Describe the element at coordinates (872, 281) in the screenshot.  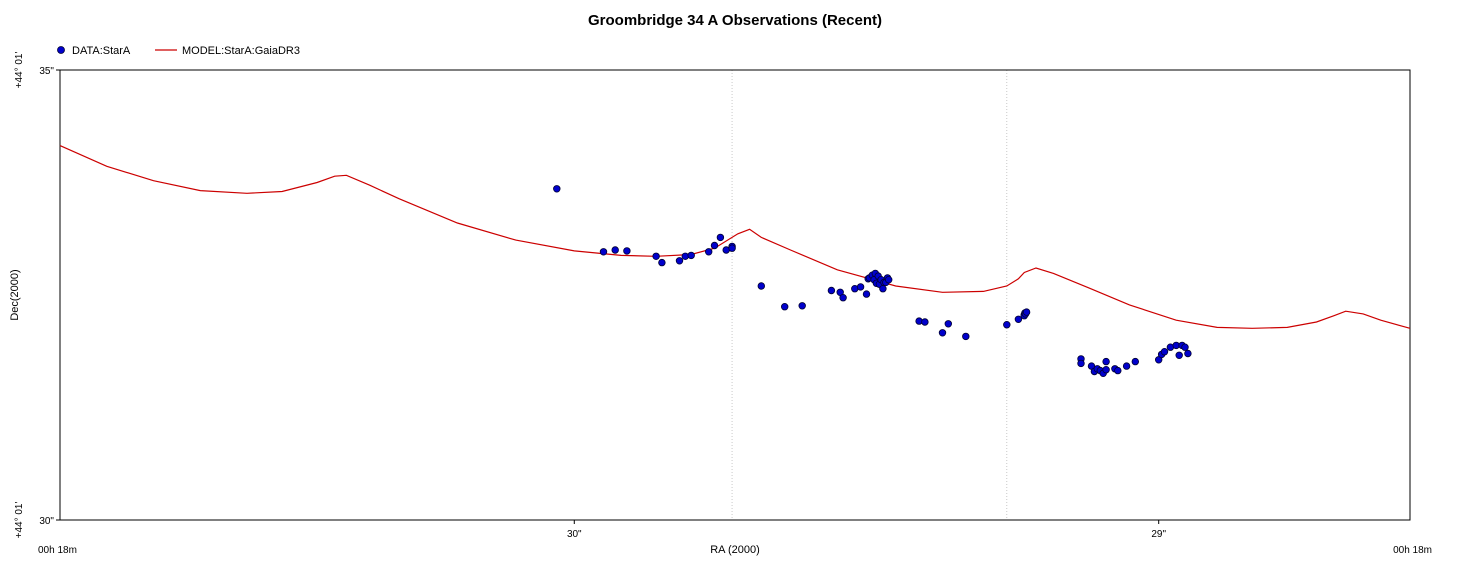
I see `data-layer` at that location.